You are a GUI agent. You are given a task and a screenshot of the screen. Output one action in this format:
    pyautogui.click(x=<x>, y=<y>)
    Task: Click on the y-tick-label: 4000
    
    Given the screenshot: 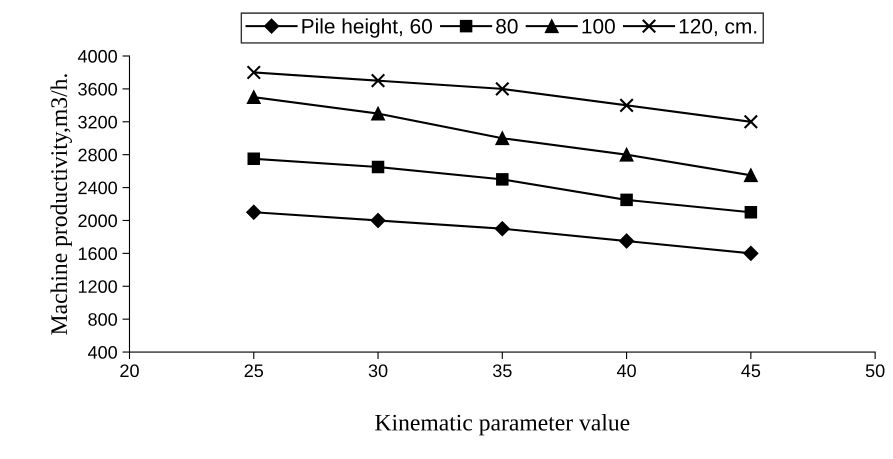 What is the action you would take?
    pyautogui.click(x=97, y=56)
    